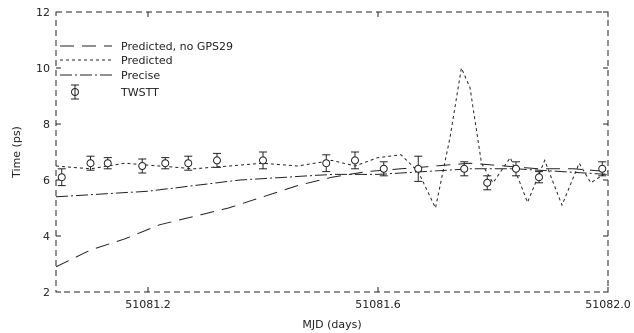 Image resolution: width=634 pixels, height=333 pixels. Describe the element at coordinates (148, 304) in the screenshot. I see `x-tick-label: 51081.2` at that location.